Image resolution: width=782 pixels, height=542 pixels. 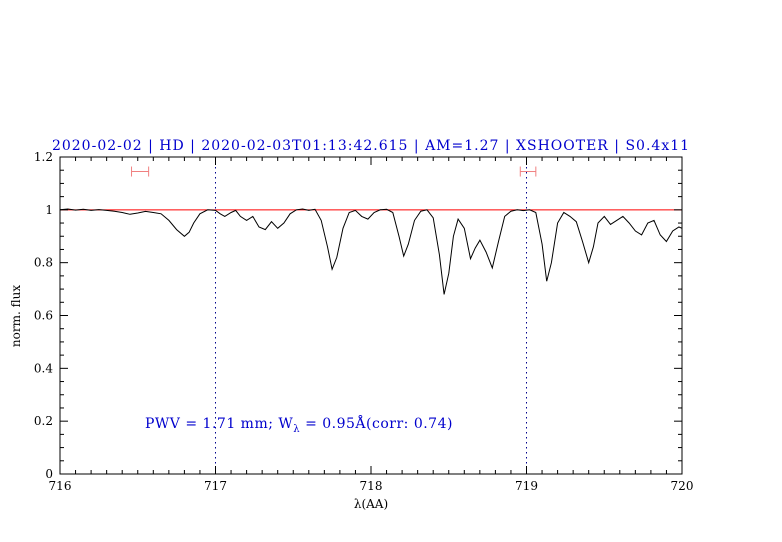 I want to click on y-tick-label: 1.2, so click(x=43, y=157).